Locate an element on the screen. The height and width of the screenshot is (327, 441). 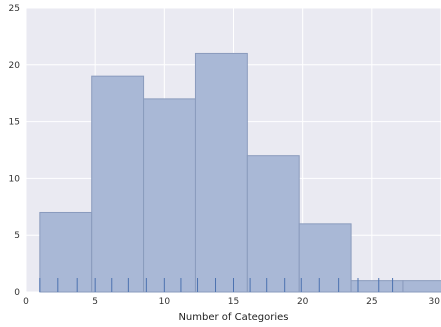
x-tick-label: 5 is located at coordinates (95, 302).